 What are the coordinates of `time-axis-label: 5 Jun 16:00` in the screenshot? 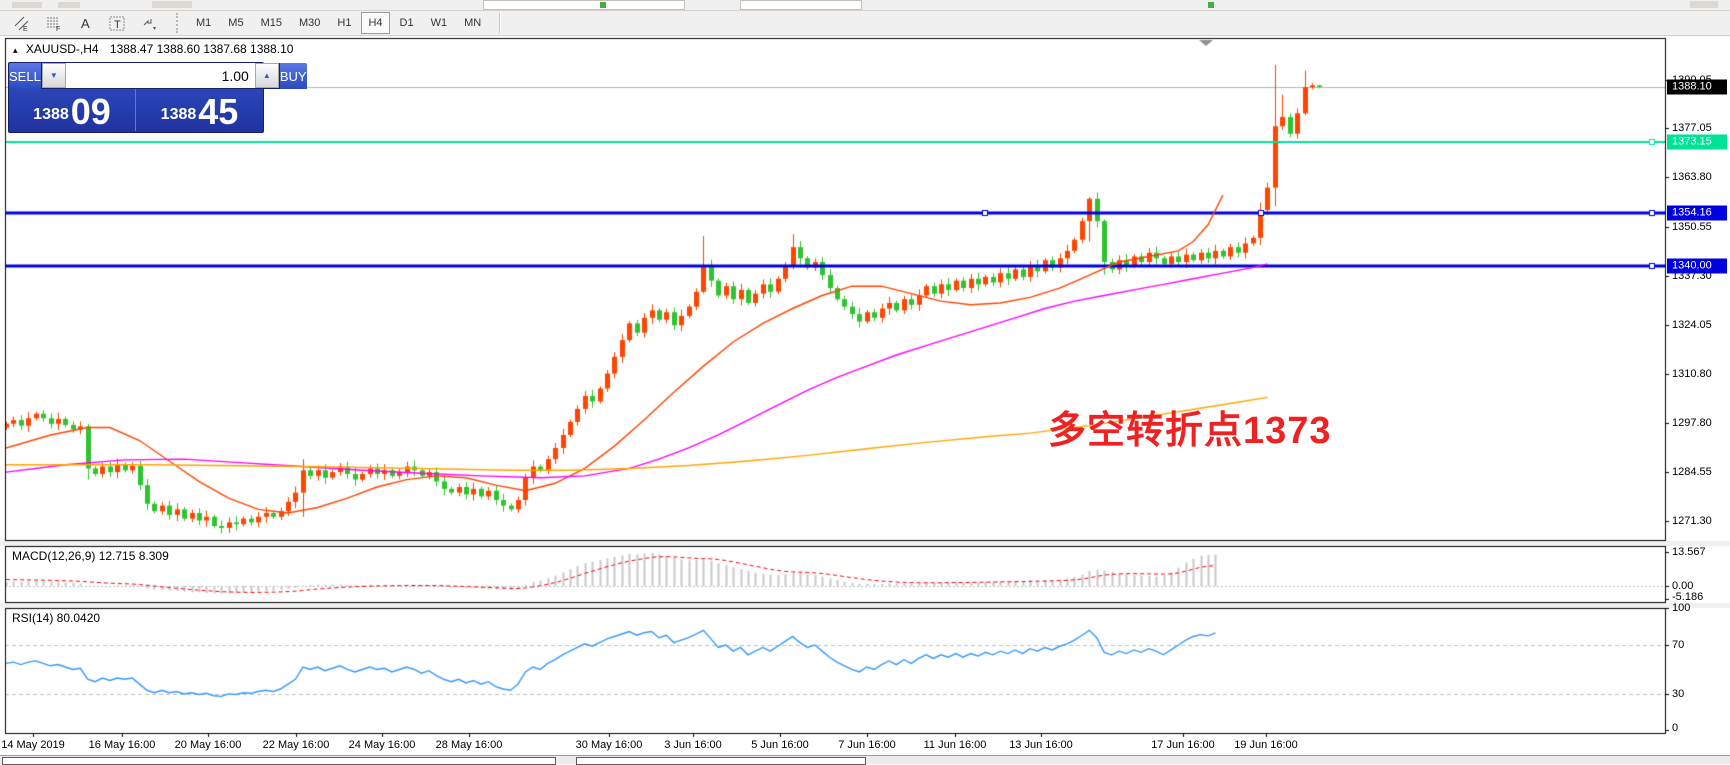 It's located at (780, 745).